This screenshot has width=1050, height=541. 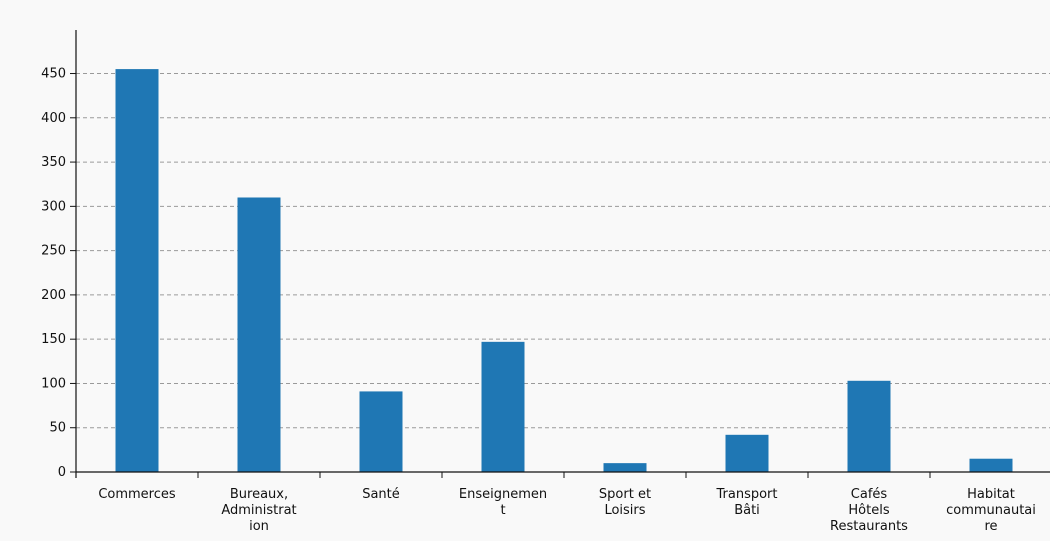 What do you see at coordinates (53, 162) in the screenshot?
I see `y-tick-label: 350` at bounding box center [53, 162].